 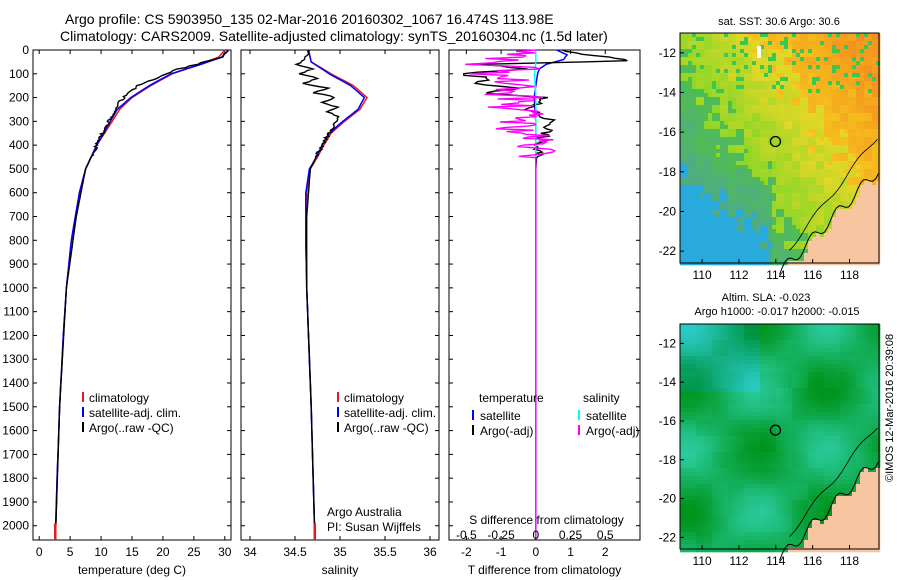 I want to click on depth-tick-label: 700, so click(x=19, y=217).